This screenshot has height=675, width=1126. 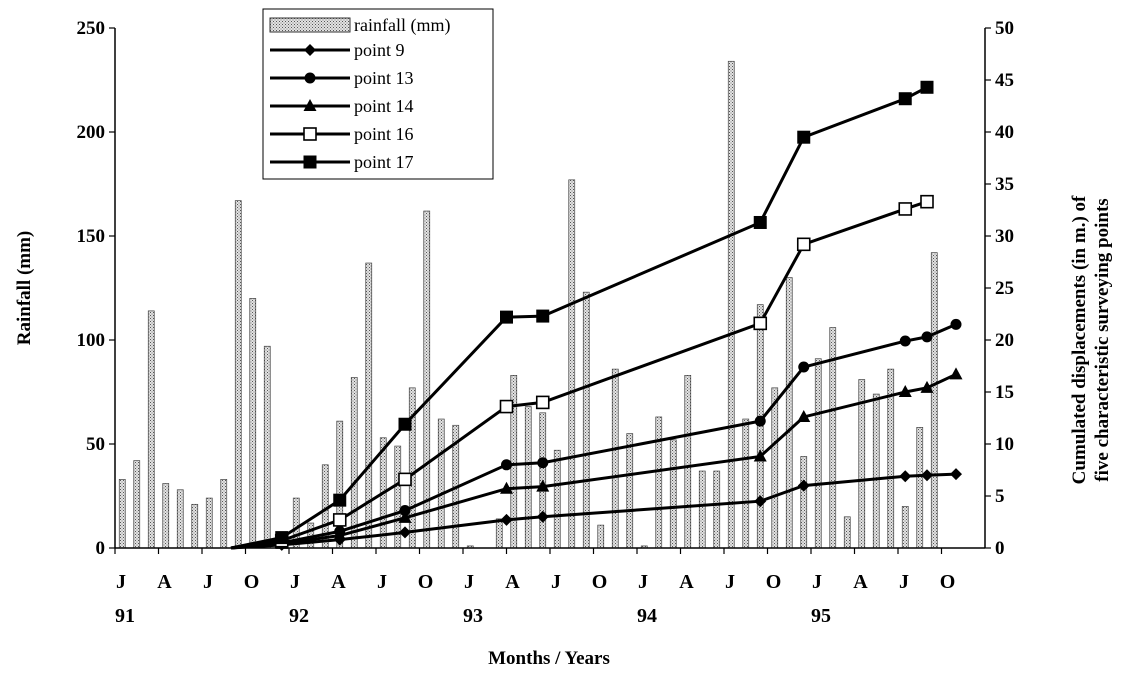 What do you see at coordinates (384, 162) in the screenshot?
I see `legend-label: point 17` at bounding box center [384, 162].